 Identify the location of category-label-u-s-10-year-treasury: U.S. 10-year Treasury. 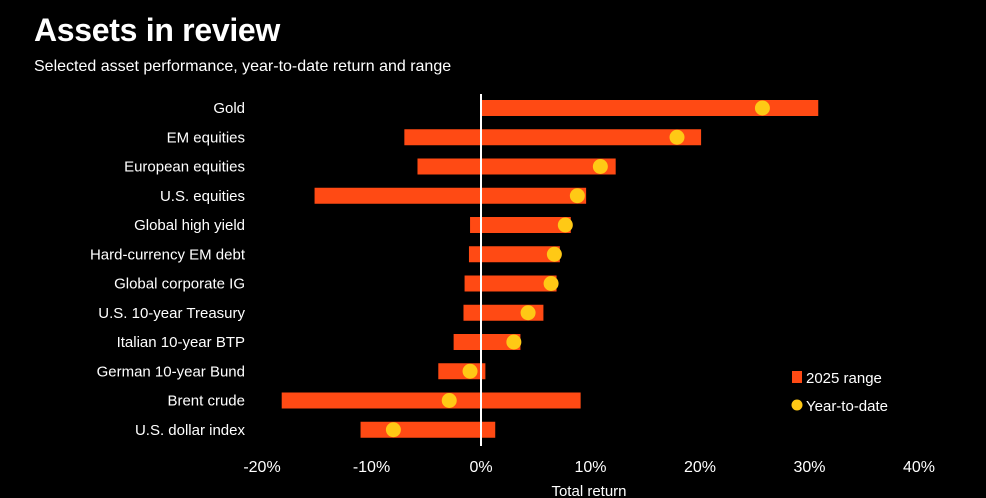
(171, 313).